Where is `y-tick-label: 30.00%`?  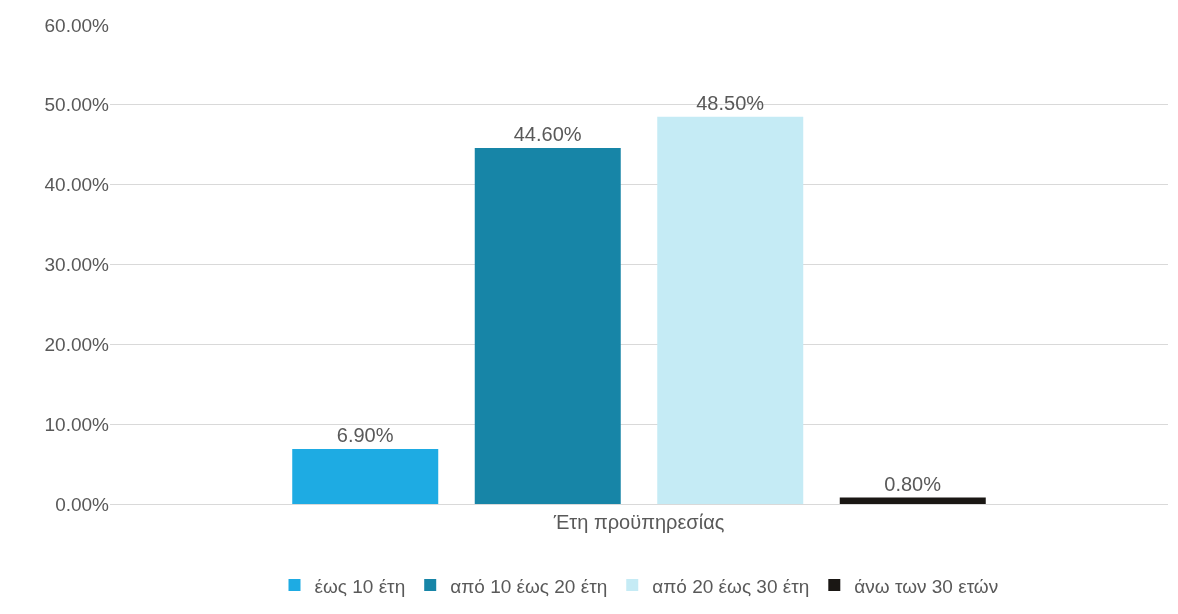
y-tick-label: 30.00% is located at coordinates (77, 265).